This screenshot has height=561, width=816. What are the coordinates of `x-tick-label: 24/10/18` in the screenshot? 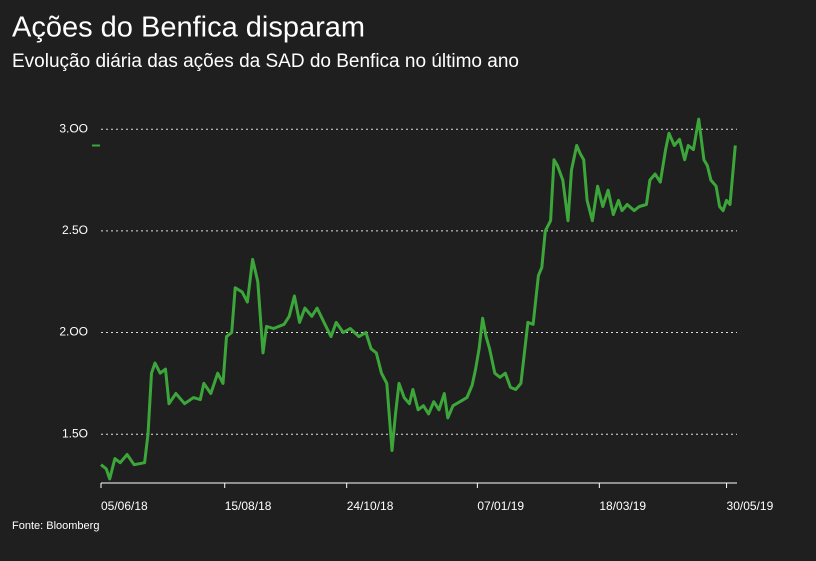 It's located at (370, 506).